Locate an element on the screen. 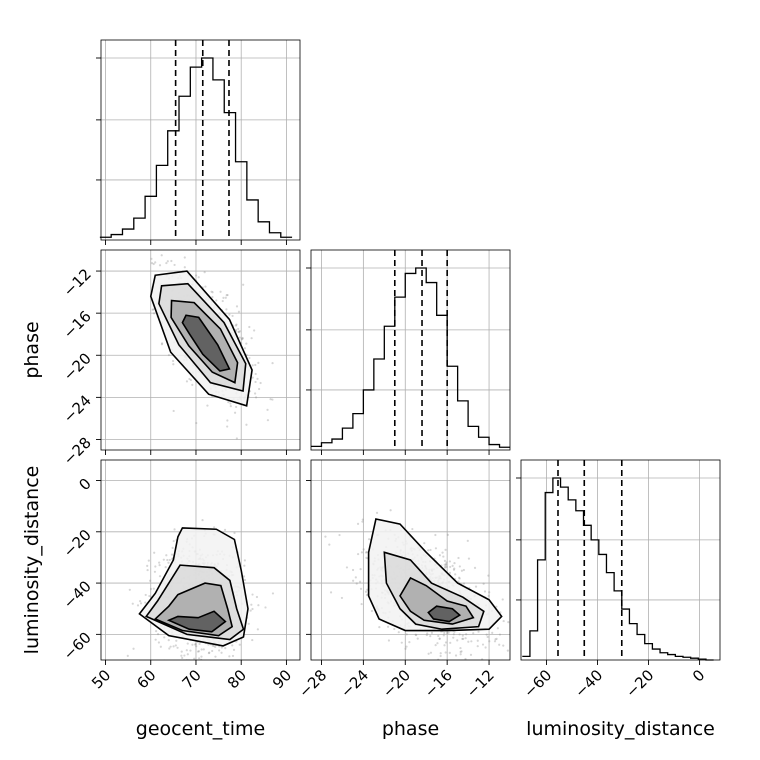  x-tick-label: −16 is located at coordinates (438, 683).